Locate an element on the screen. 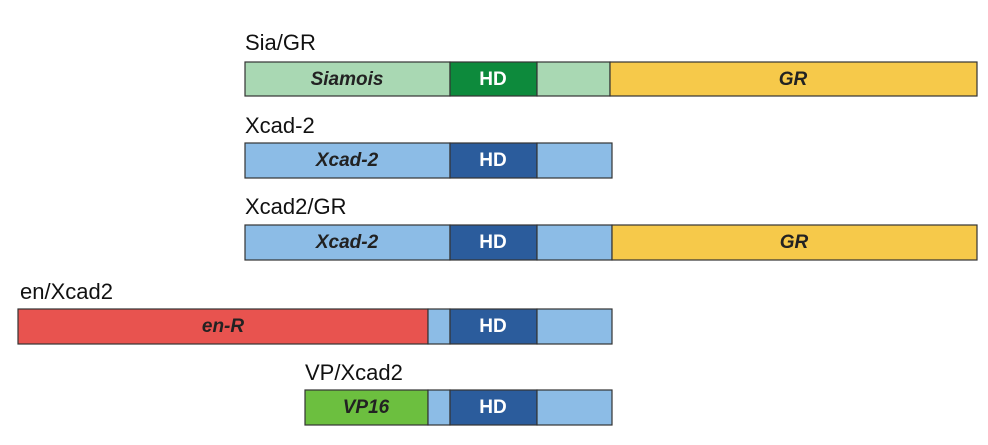 This screenshot has height=445, width=988. construct-label: en/Xcad2 is located at coordinates (66, 291).